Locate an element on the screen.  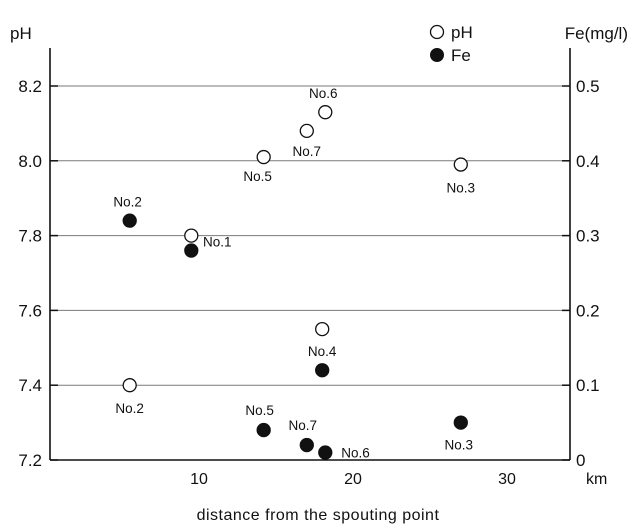
y-left-tick-label: 7.2 is located at coordinates (30, 460).